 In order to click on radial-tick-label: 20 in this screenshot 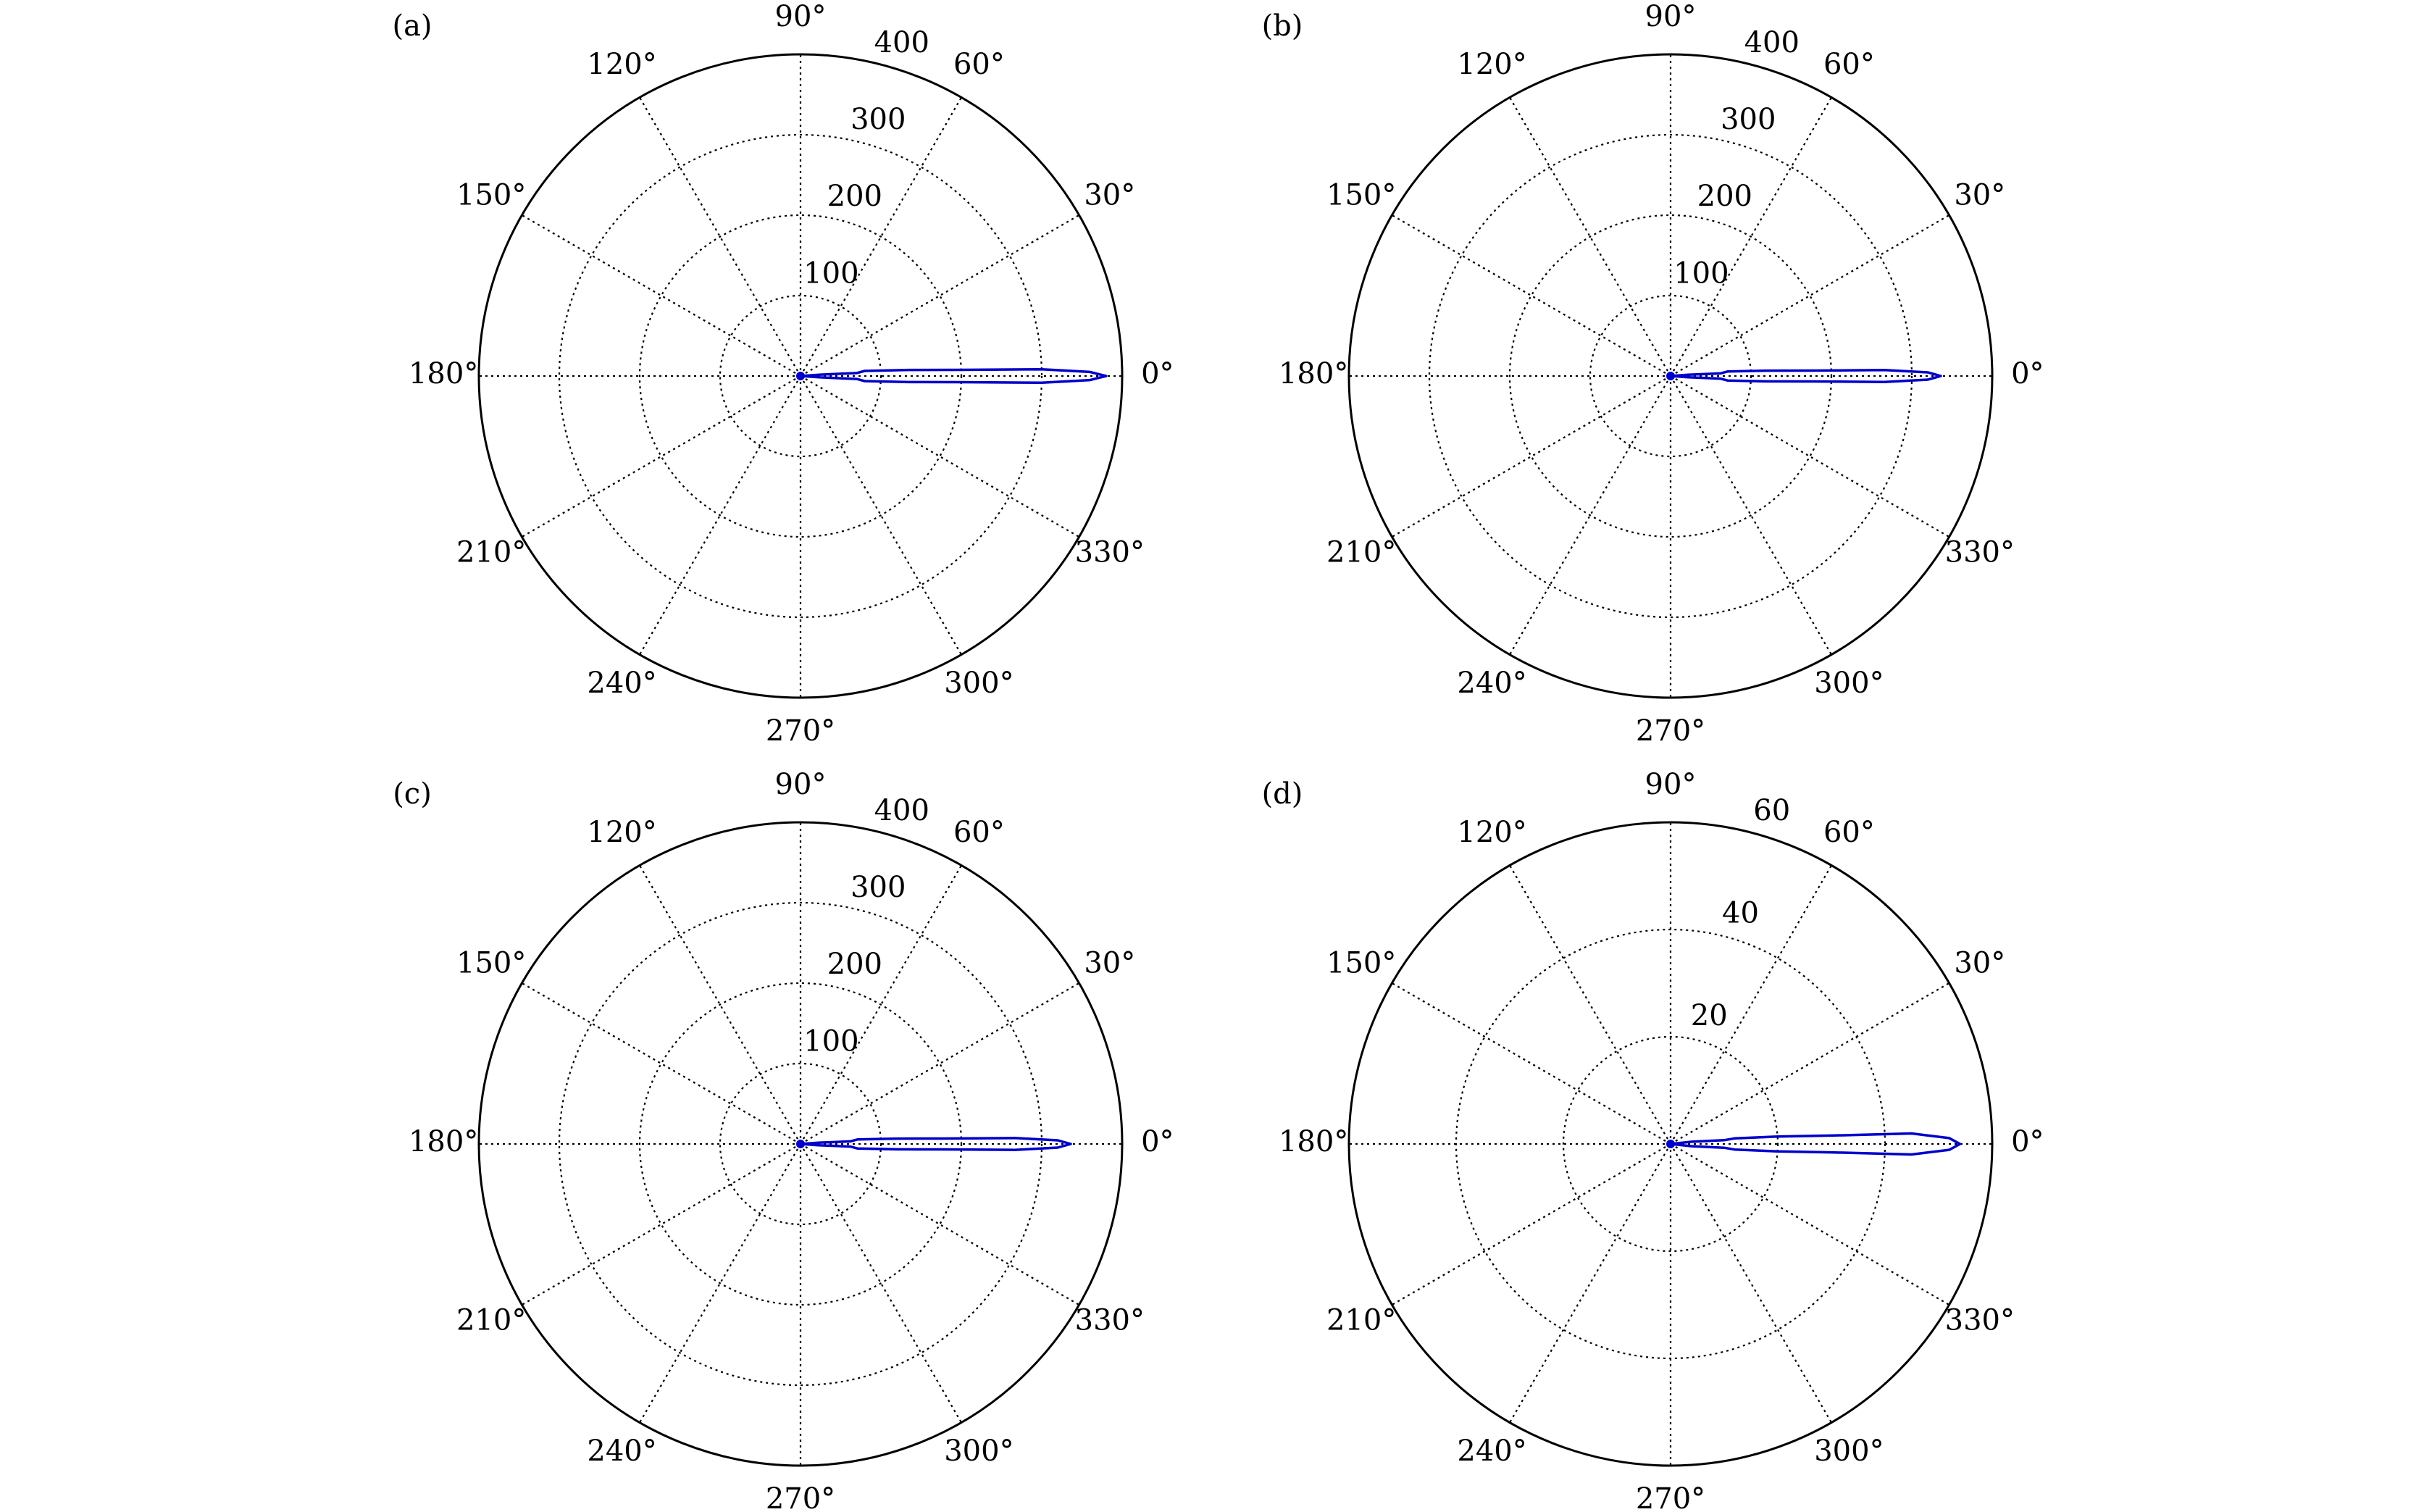, I will do `click(1709, 1015)`.